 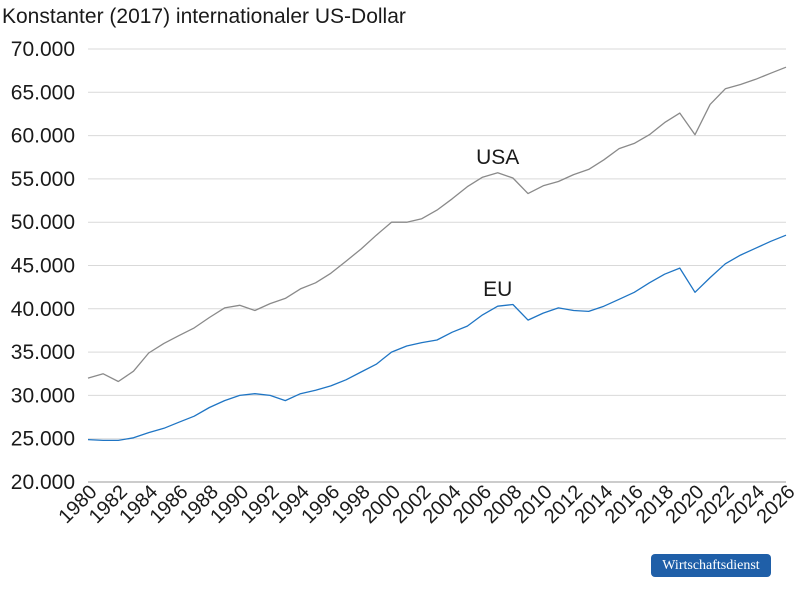 What do you see at coordinates (43, 222) in the screenshot?
I see `y-tick-label: 50.000` at bounding box center [43, 222].